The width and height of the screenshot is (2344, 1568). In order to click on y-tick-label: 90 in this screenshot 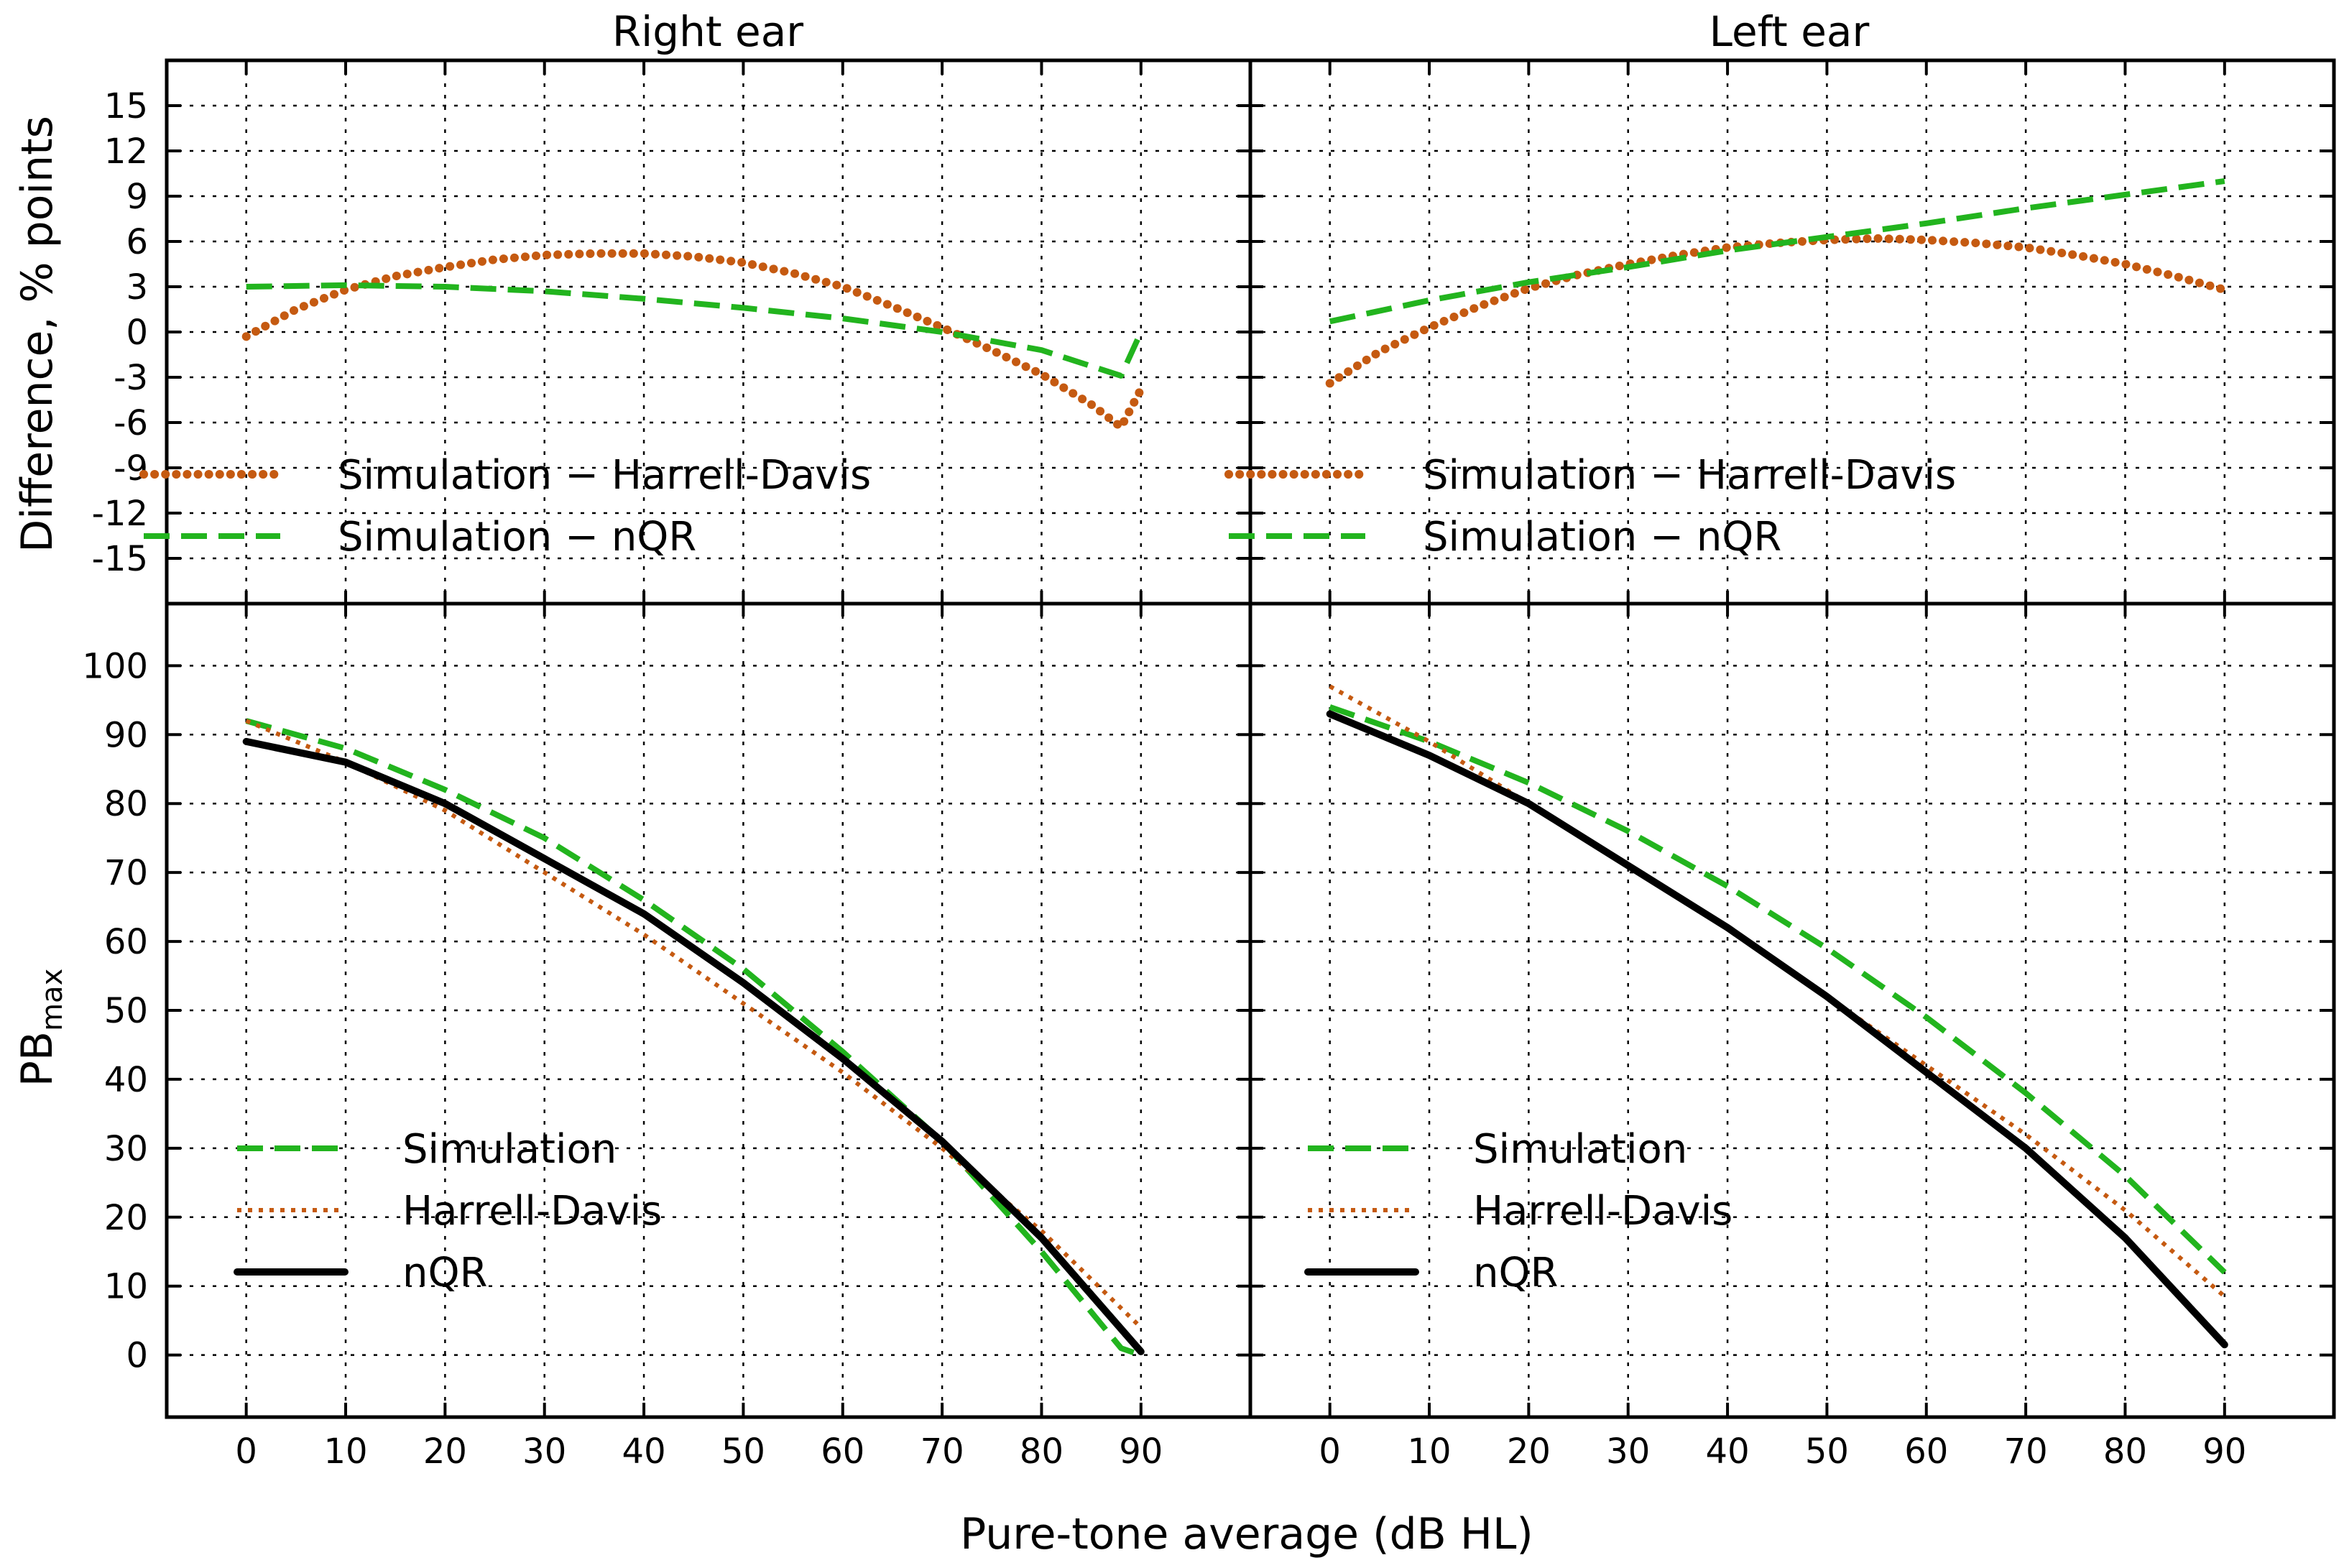, I will do `click(126, 735)`.